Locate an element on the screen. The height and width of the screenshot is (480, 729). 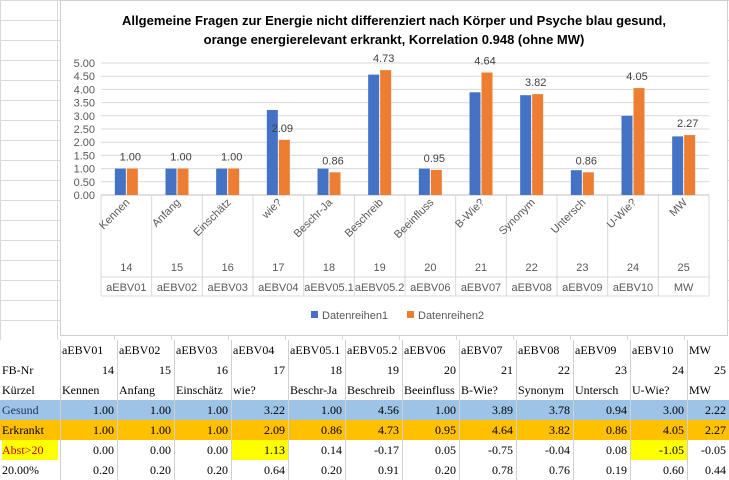
table-cell: -0.04 is located at coordinates (557, 450).